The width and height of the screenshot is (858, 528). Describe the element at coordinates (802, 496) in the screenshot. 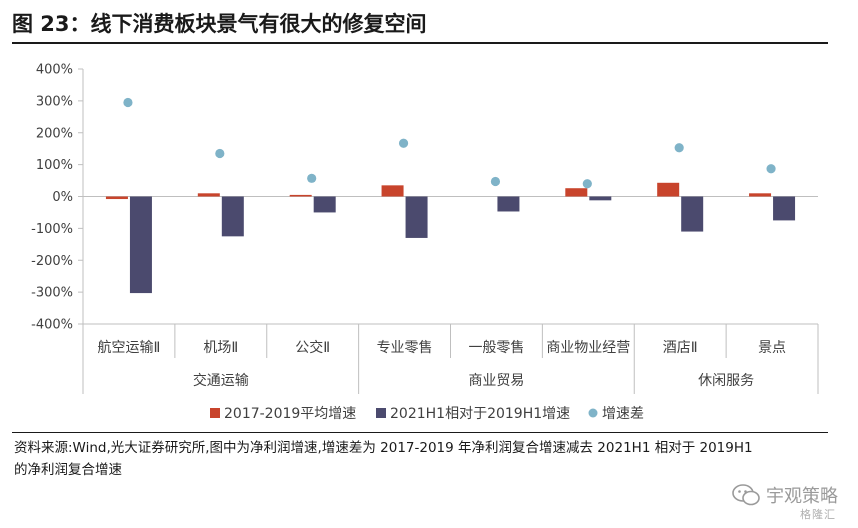

I see `watermark-text: 宇观策略` at that location.